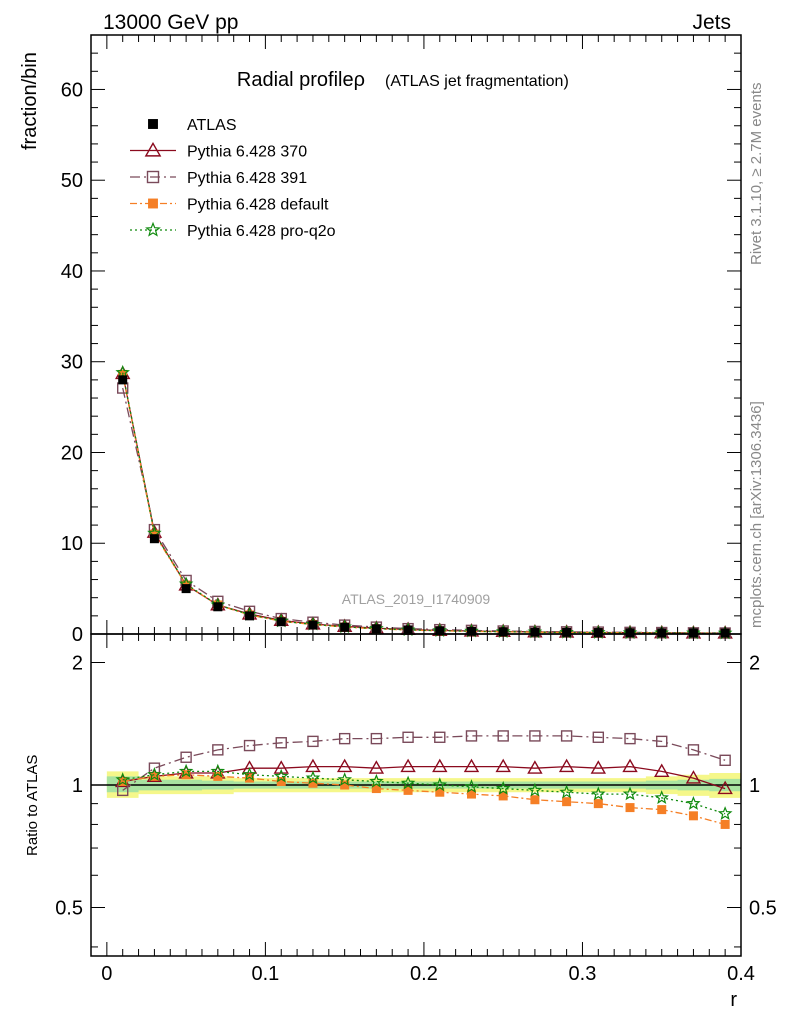 The height and width of the screenshot is (1024, 786). What do you see at coordinates (72, 453) in the screenshot?
I see `y-tick-label: 20` at bounding box center [72, 453].